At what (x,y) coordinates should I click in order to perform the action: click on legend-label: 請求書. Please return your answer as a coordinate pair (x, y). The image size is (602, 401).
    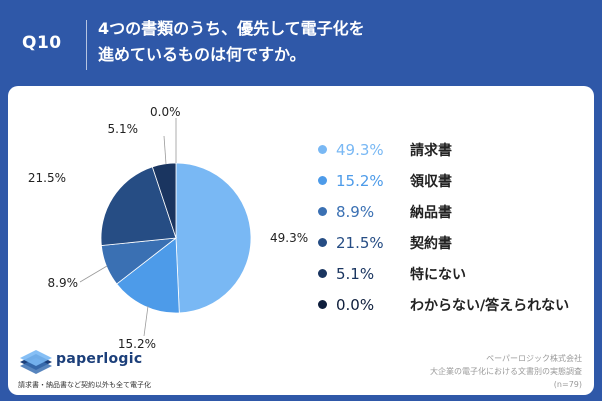
    Looking at the image, I should click on (431, 150).